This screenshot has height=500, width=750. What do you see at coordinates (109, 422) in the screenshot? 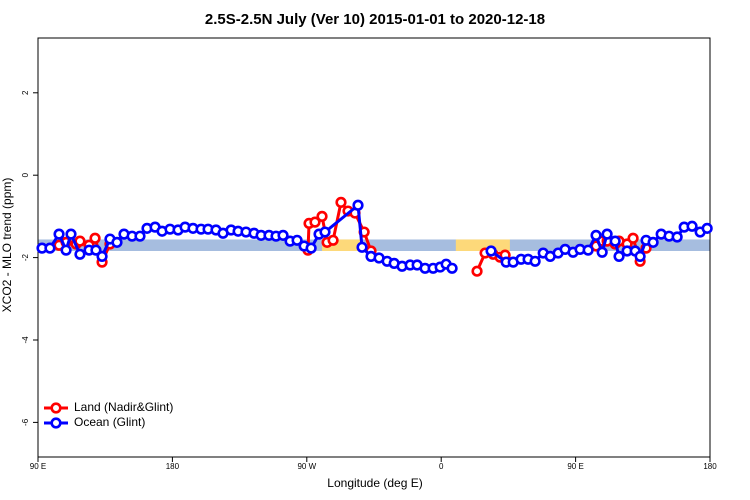
I see `legend-label: Ocean (Glint)` at bounding box center [109, 422].